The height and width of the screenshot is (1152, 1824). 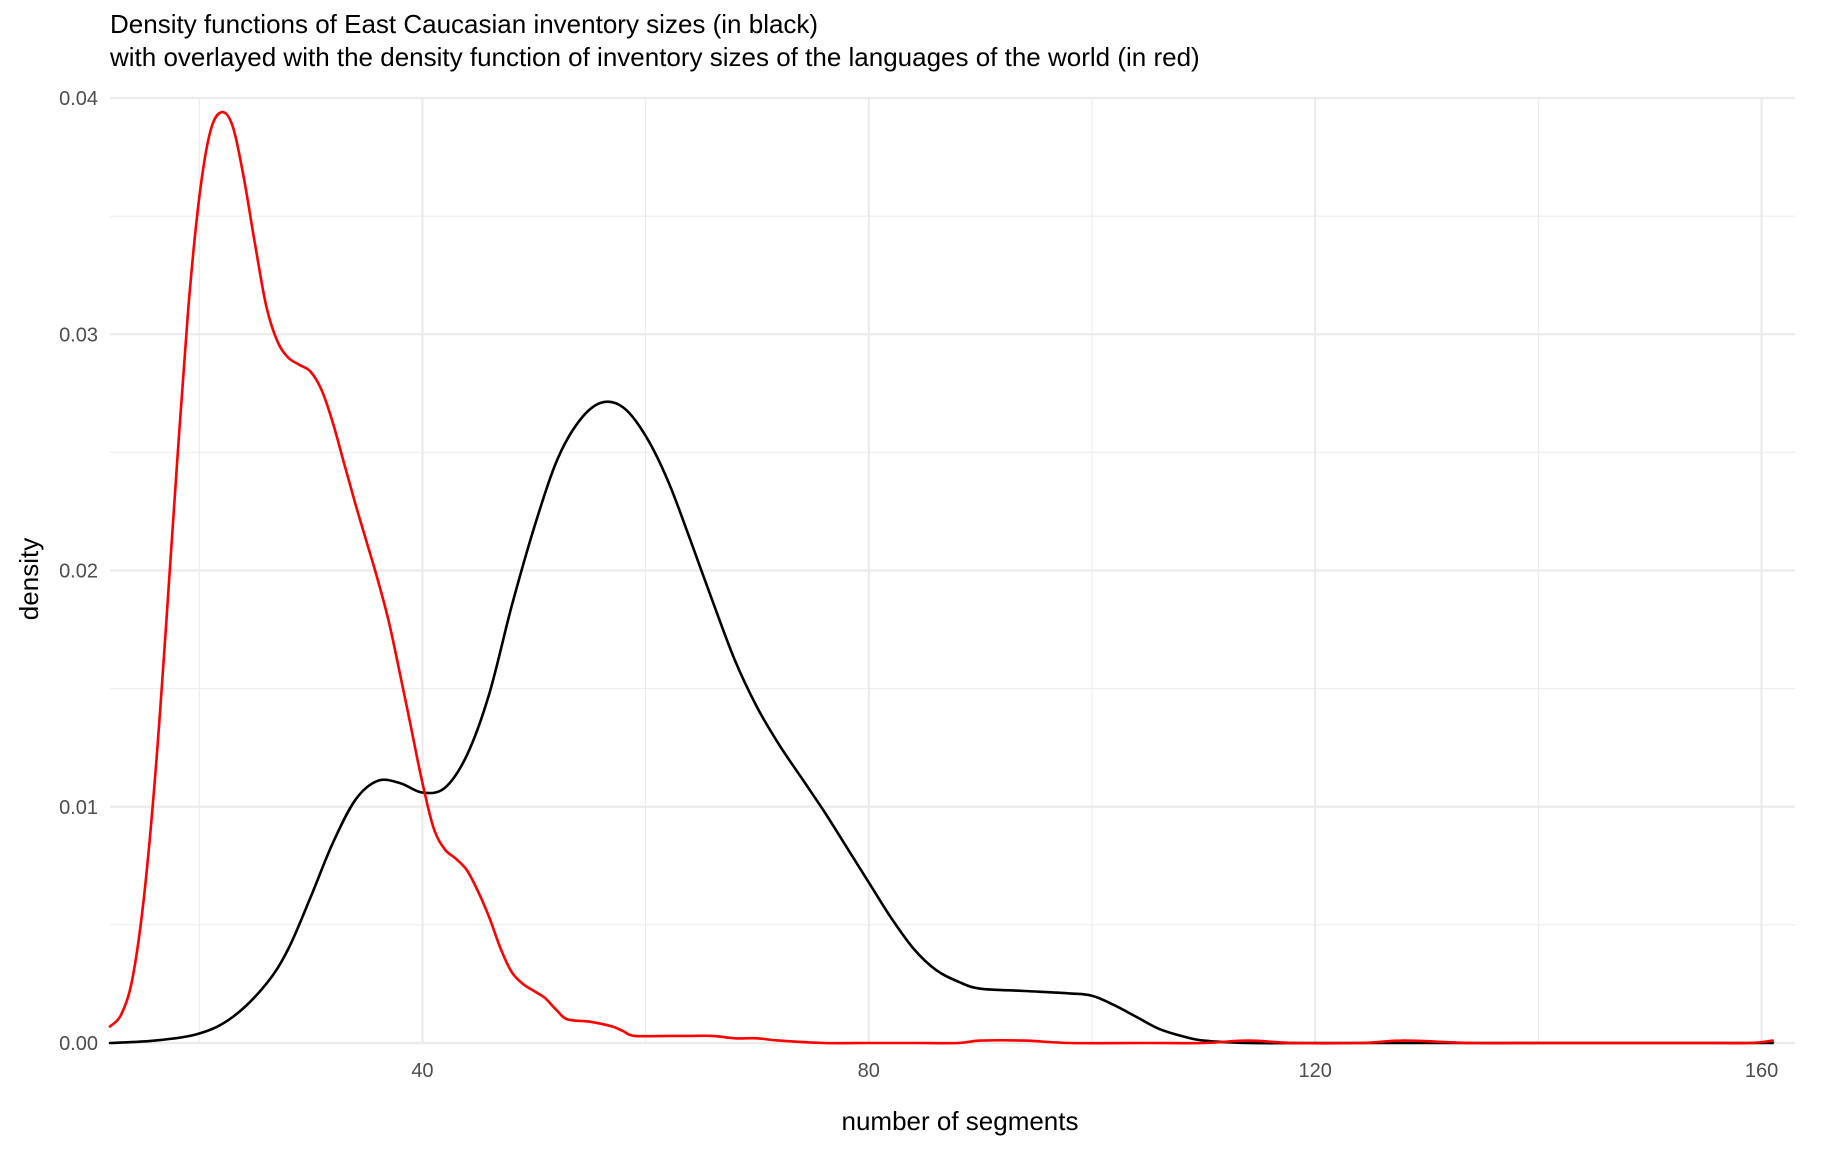 I want to click on x-tick-label: 40, so click(x=422, y=1071).